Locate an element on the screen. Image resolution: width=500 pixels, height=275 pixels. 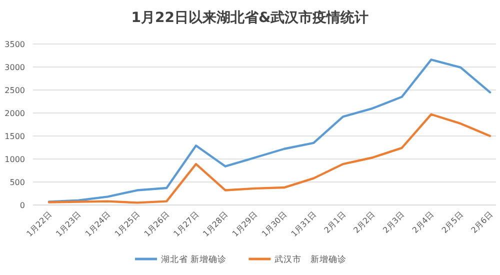
y-tick-label: 3000 is located at coordinates (14, 67).